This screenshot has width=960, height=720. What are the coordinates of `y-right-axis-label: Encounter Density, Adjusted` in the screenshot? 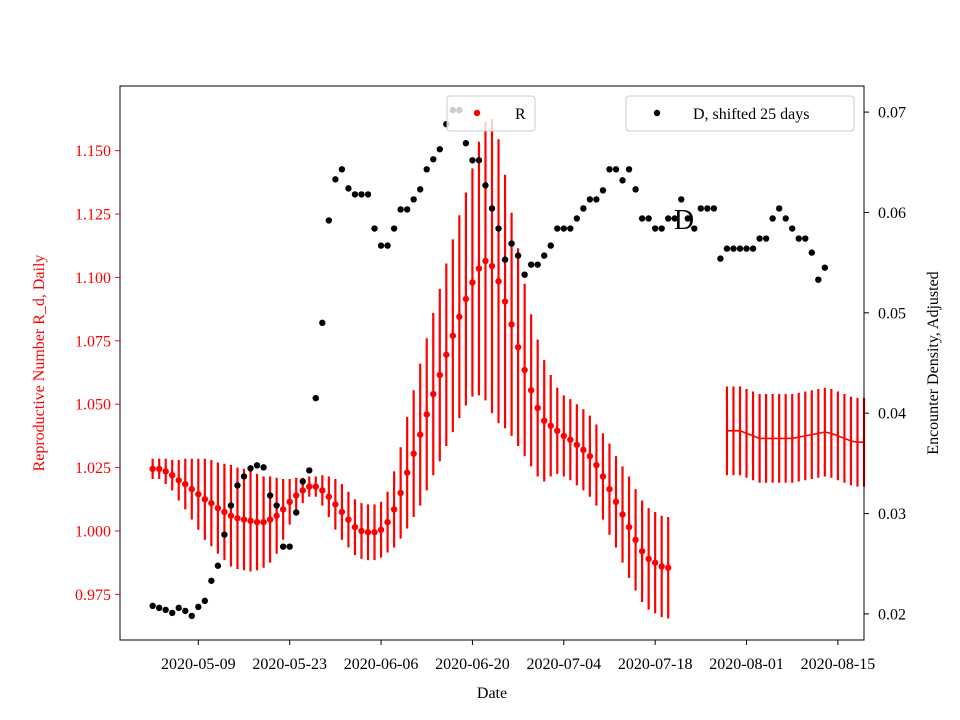 It's located at (933, 362).